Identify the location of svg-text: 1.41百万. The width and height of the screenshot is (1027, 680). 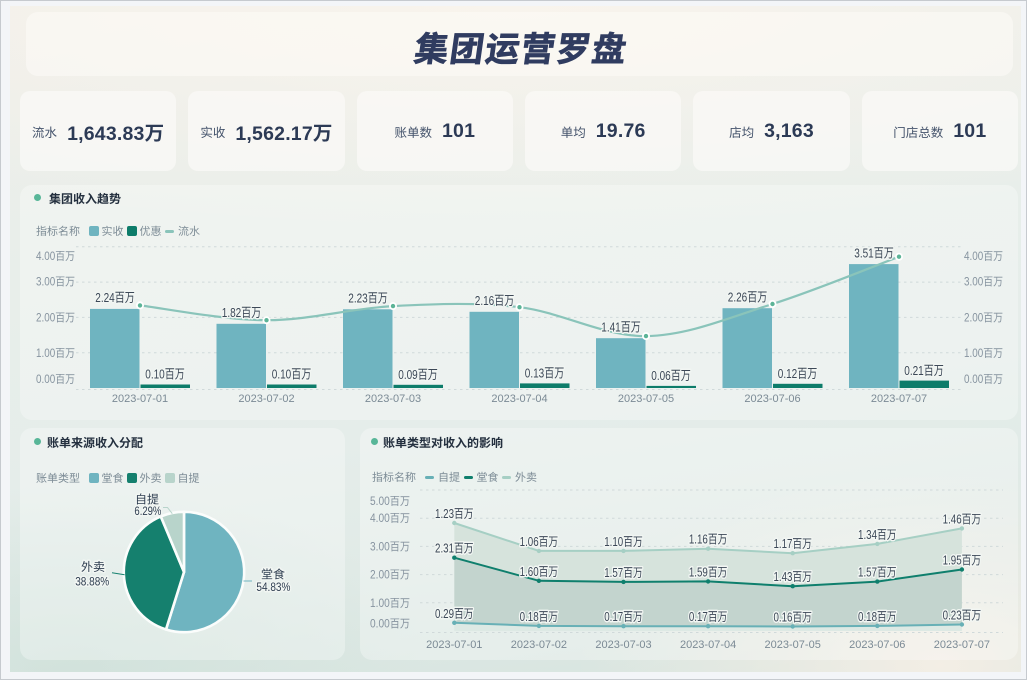
(621, 326).